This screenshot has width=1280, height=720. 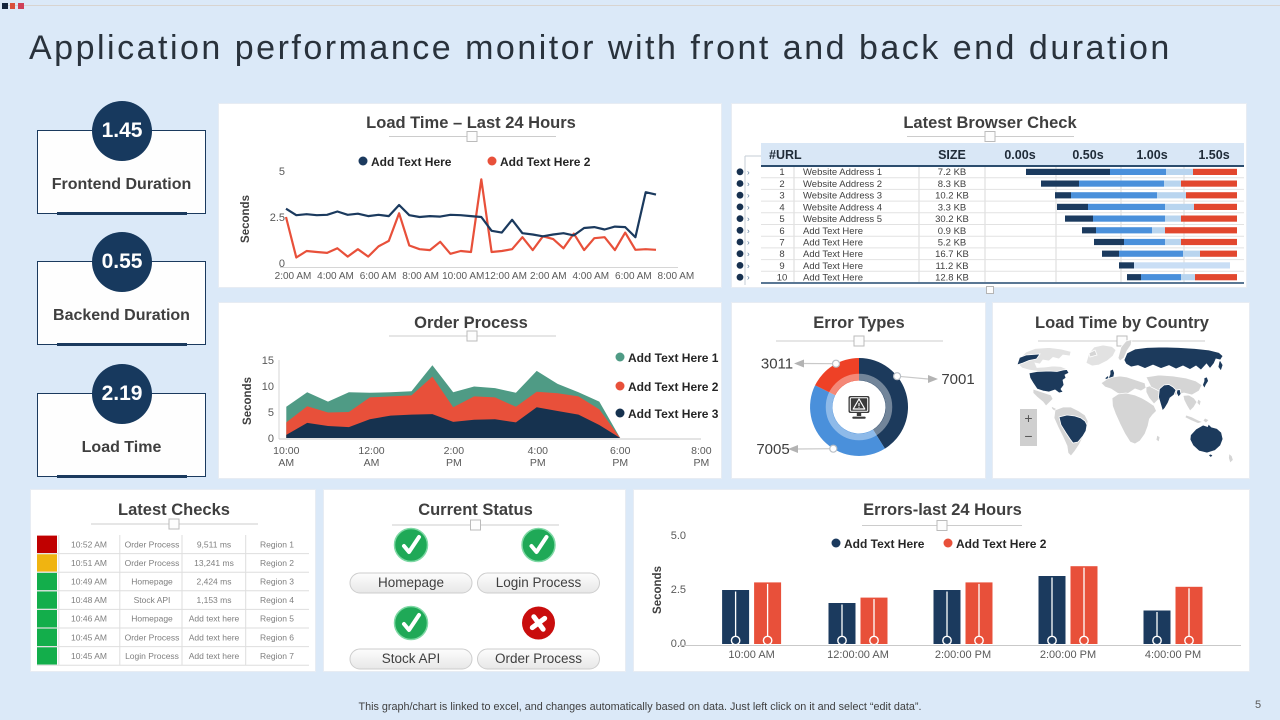 I want to click on svg-text: 10:45 AM, so click(x=89, y=637).